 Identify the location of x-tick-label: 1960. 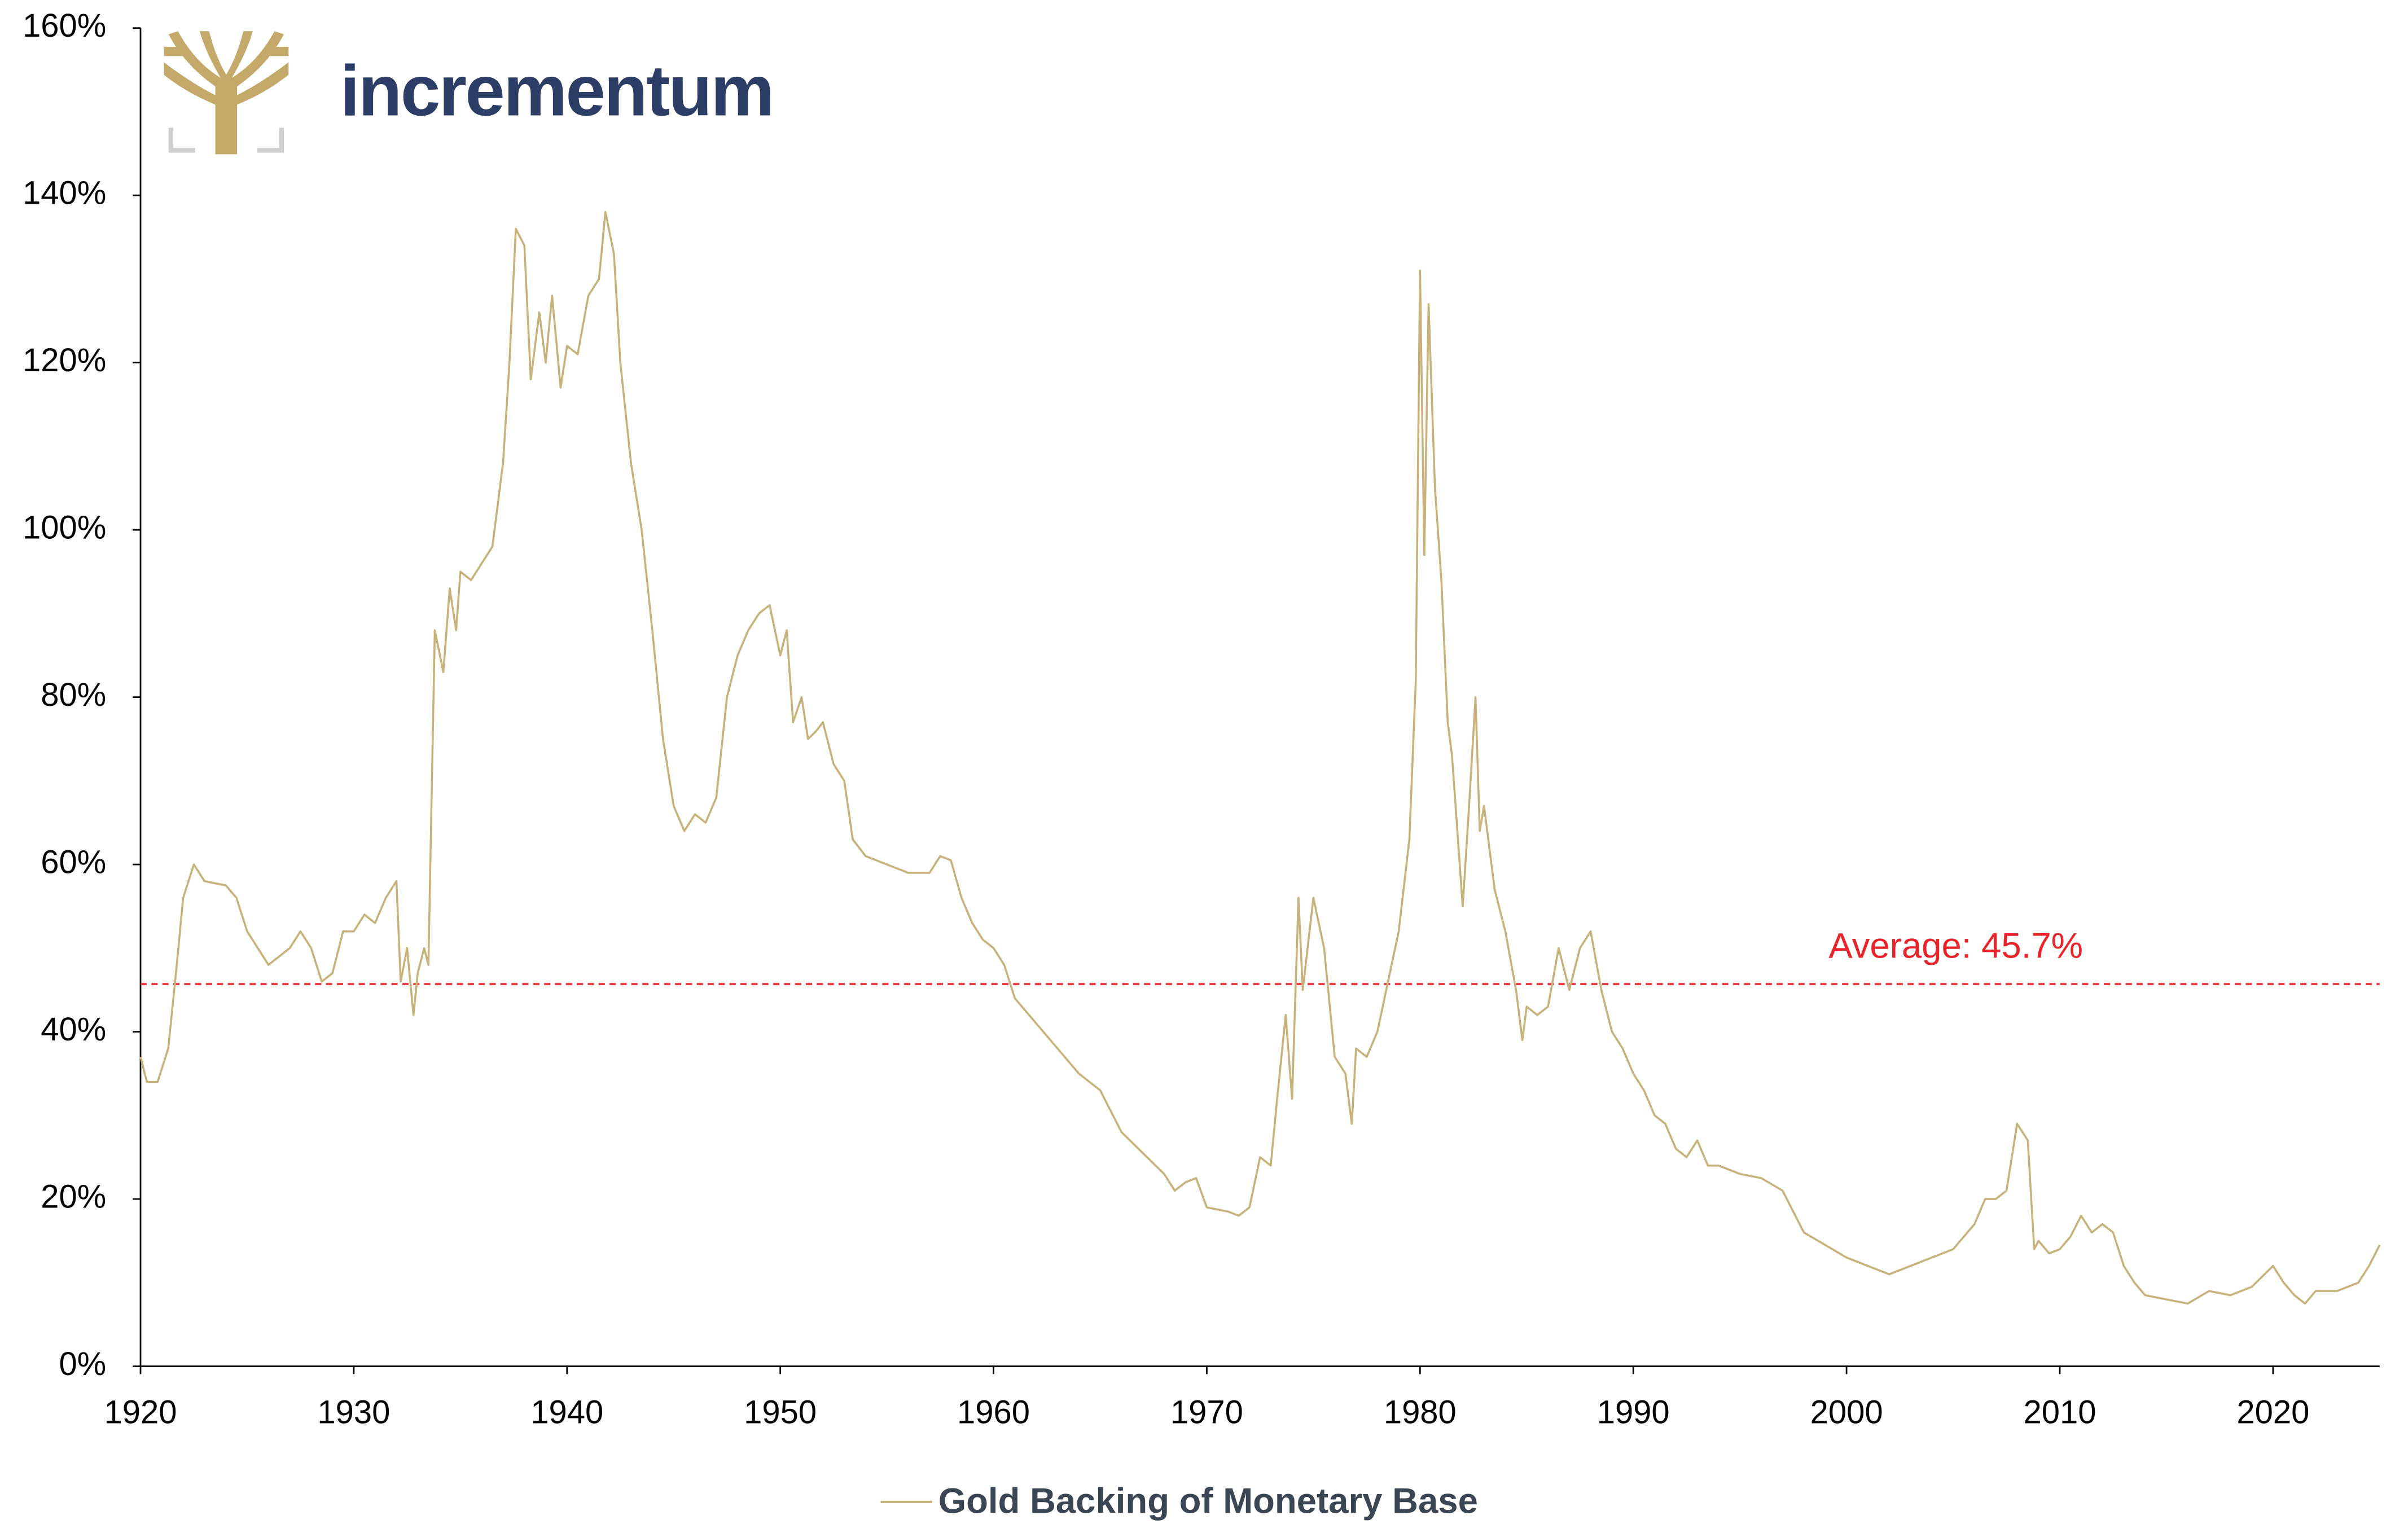
(994, 1412).